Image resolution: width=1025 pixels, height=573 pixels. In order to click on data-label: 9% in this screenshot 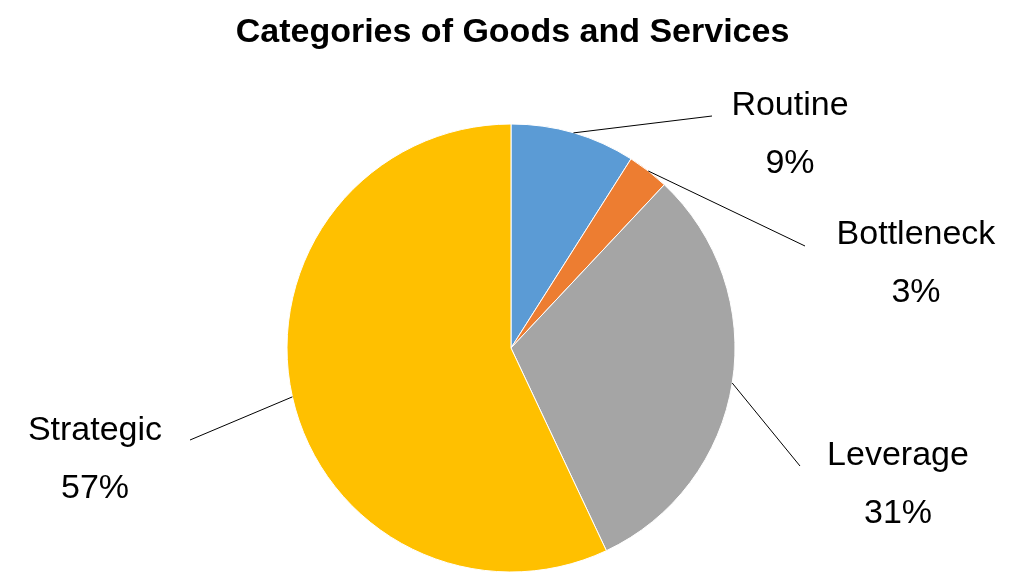, I will do `click(790, 161)`.